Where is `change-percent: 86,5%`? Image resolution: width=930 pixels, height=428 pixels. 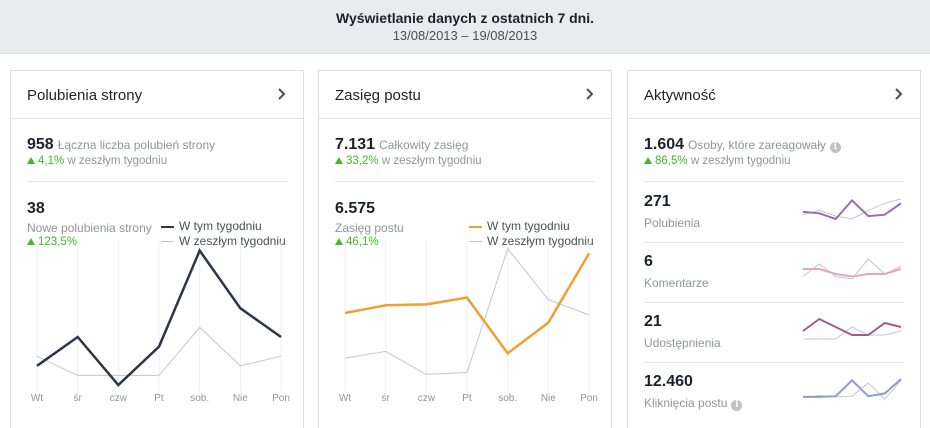
change-percent: 86,5% is located at coordinates (671, 161).